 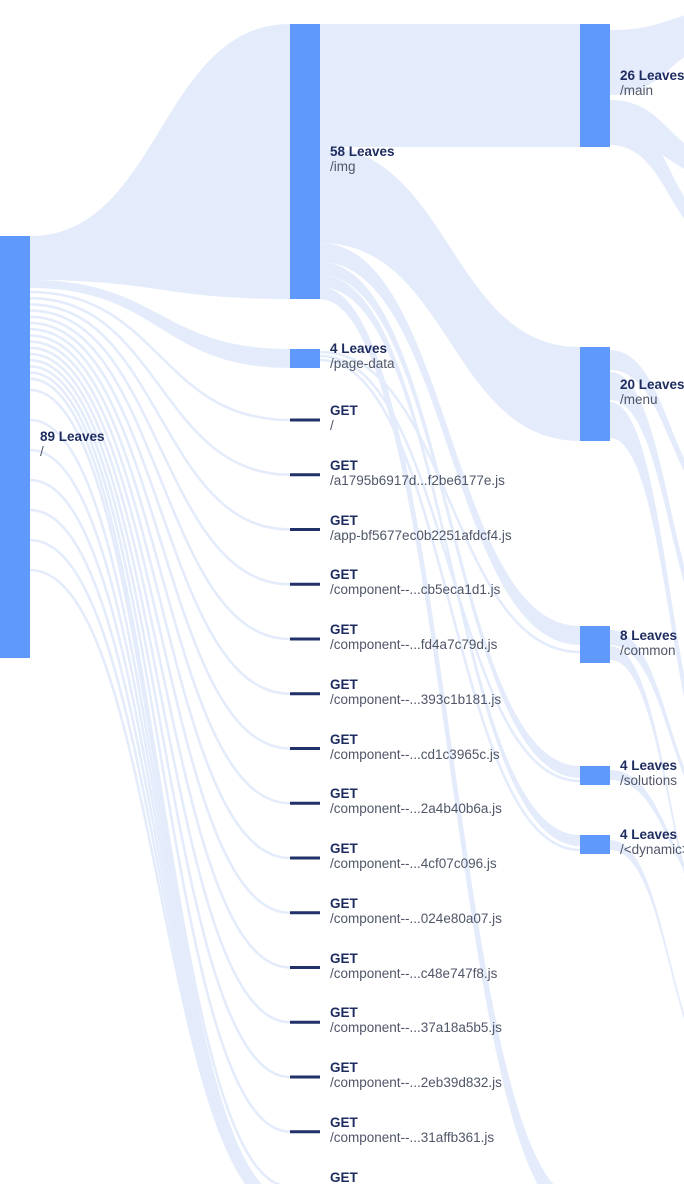 I want to click on request-label-path: /component--...cd1c3965c.js, so click(x=415, y=754).